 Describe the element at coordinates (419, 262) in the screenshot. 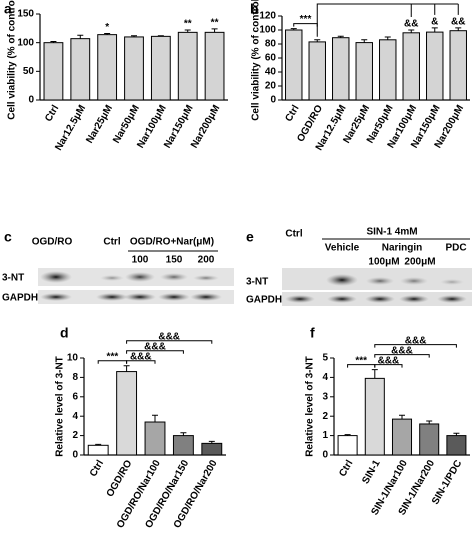

I see `lane-label: 200μM` at that location.